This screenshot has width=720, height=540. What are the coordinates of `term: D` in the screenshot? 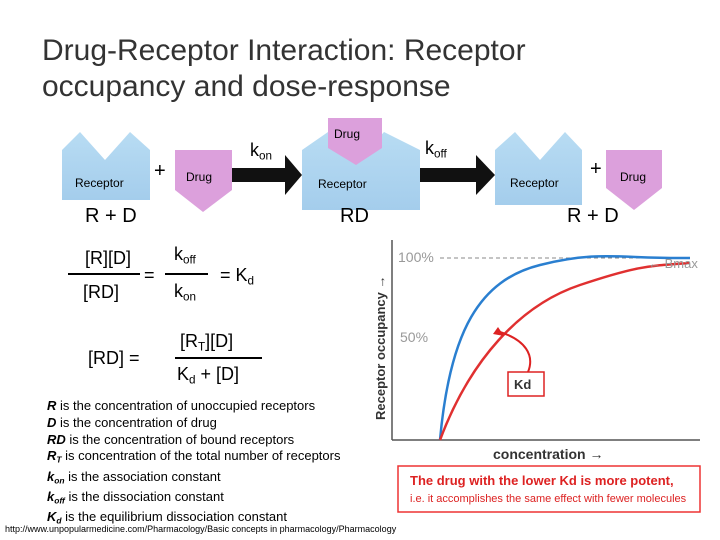 It's located at (52, 422).